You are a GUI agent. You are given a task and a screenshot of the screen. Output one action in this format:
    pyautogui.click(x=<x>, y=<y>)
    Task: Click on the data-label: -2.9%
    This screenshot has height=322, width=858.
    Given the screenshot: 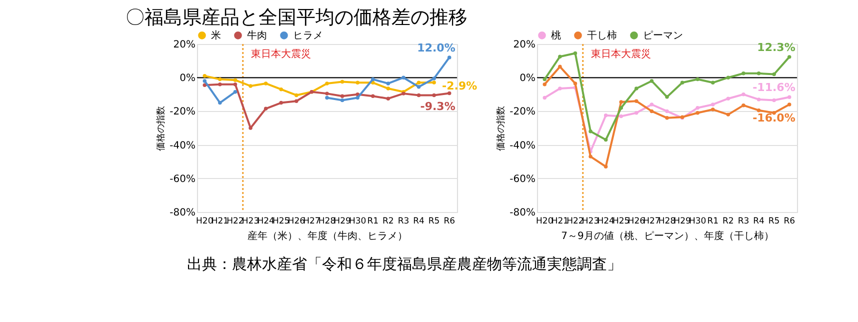 What is the action you would take?
    pyautogui.click(x=460, y=85)
    